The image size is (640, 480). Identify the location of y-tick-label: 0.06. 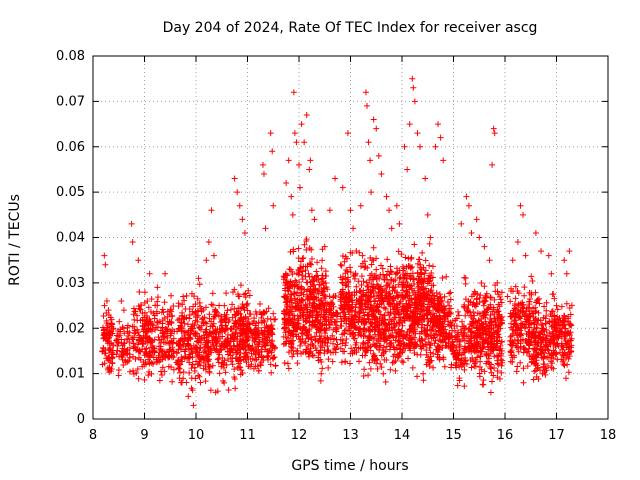
(70, 147).